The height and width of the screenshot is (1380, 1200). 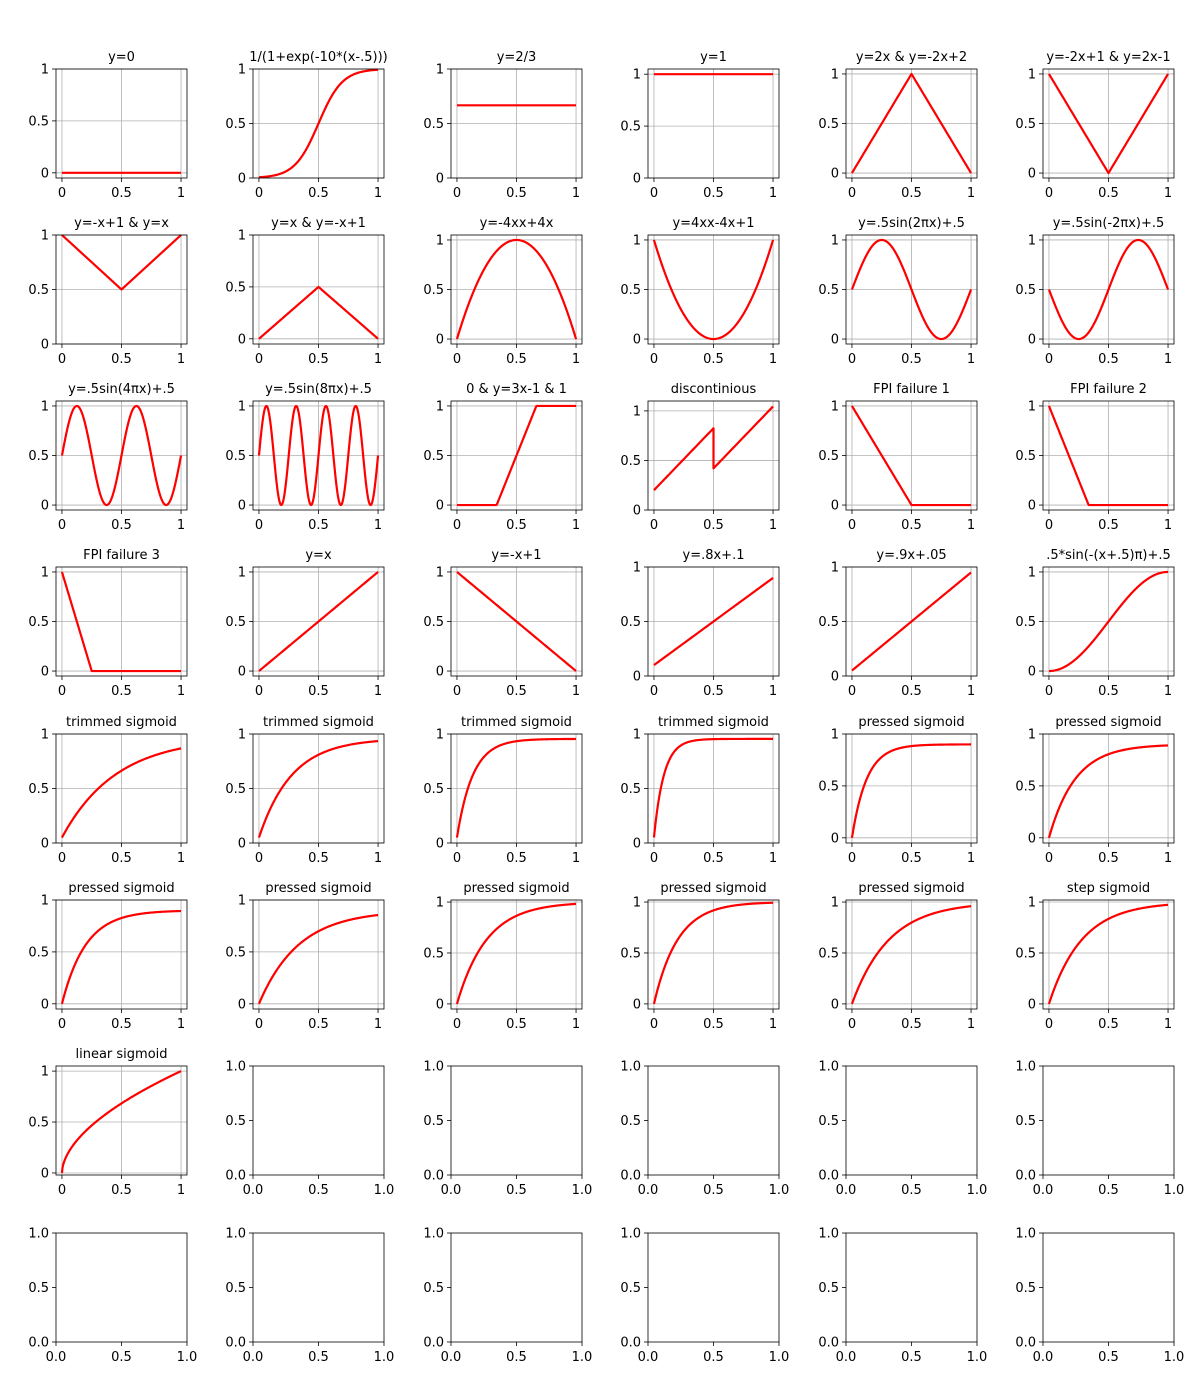 What do you see at coordinates (318, 223) in the screenshot?
I see `subplot-title: y=x & y=-x+1` at bounding box center [318, 223].